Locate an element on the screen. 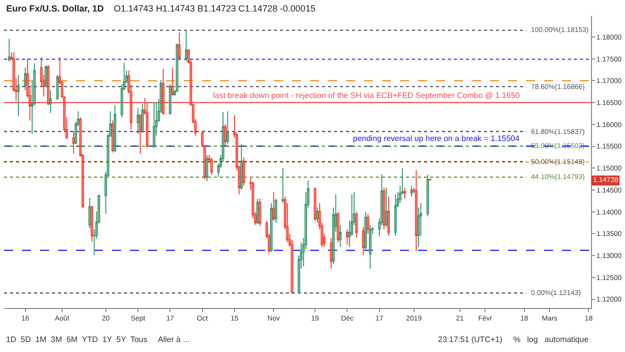 Image resolution: width=625 pixels, height=352 pixels. ref-line-label: last break down point - rejection of the SH via ECB+FED September Combo @ 1.1650 is located at coordinates (366, 95).